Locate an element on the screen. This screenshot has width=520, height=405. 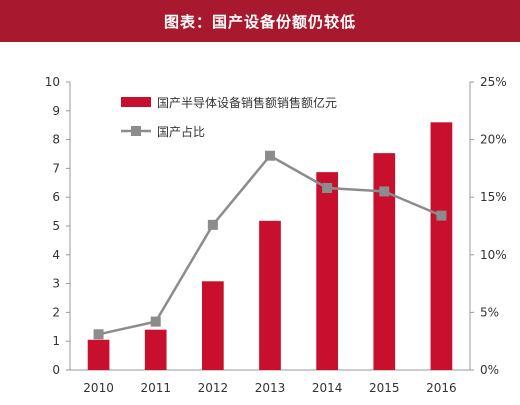
x-tick-label: 2012 is located at coordinates (213, 388).